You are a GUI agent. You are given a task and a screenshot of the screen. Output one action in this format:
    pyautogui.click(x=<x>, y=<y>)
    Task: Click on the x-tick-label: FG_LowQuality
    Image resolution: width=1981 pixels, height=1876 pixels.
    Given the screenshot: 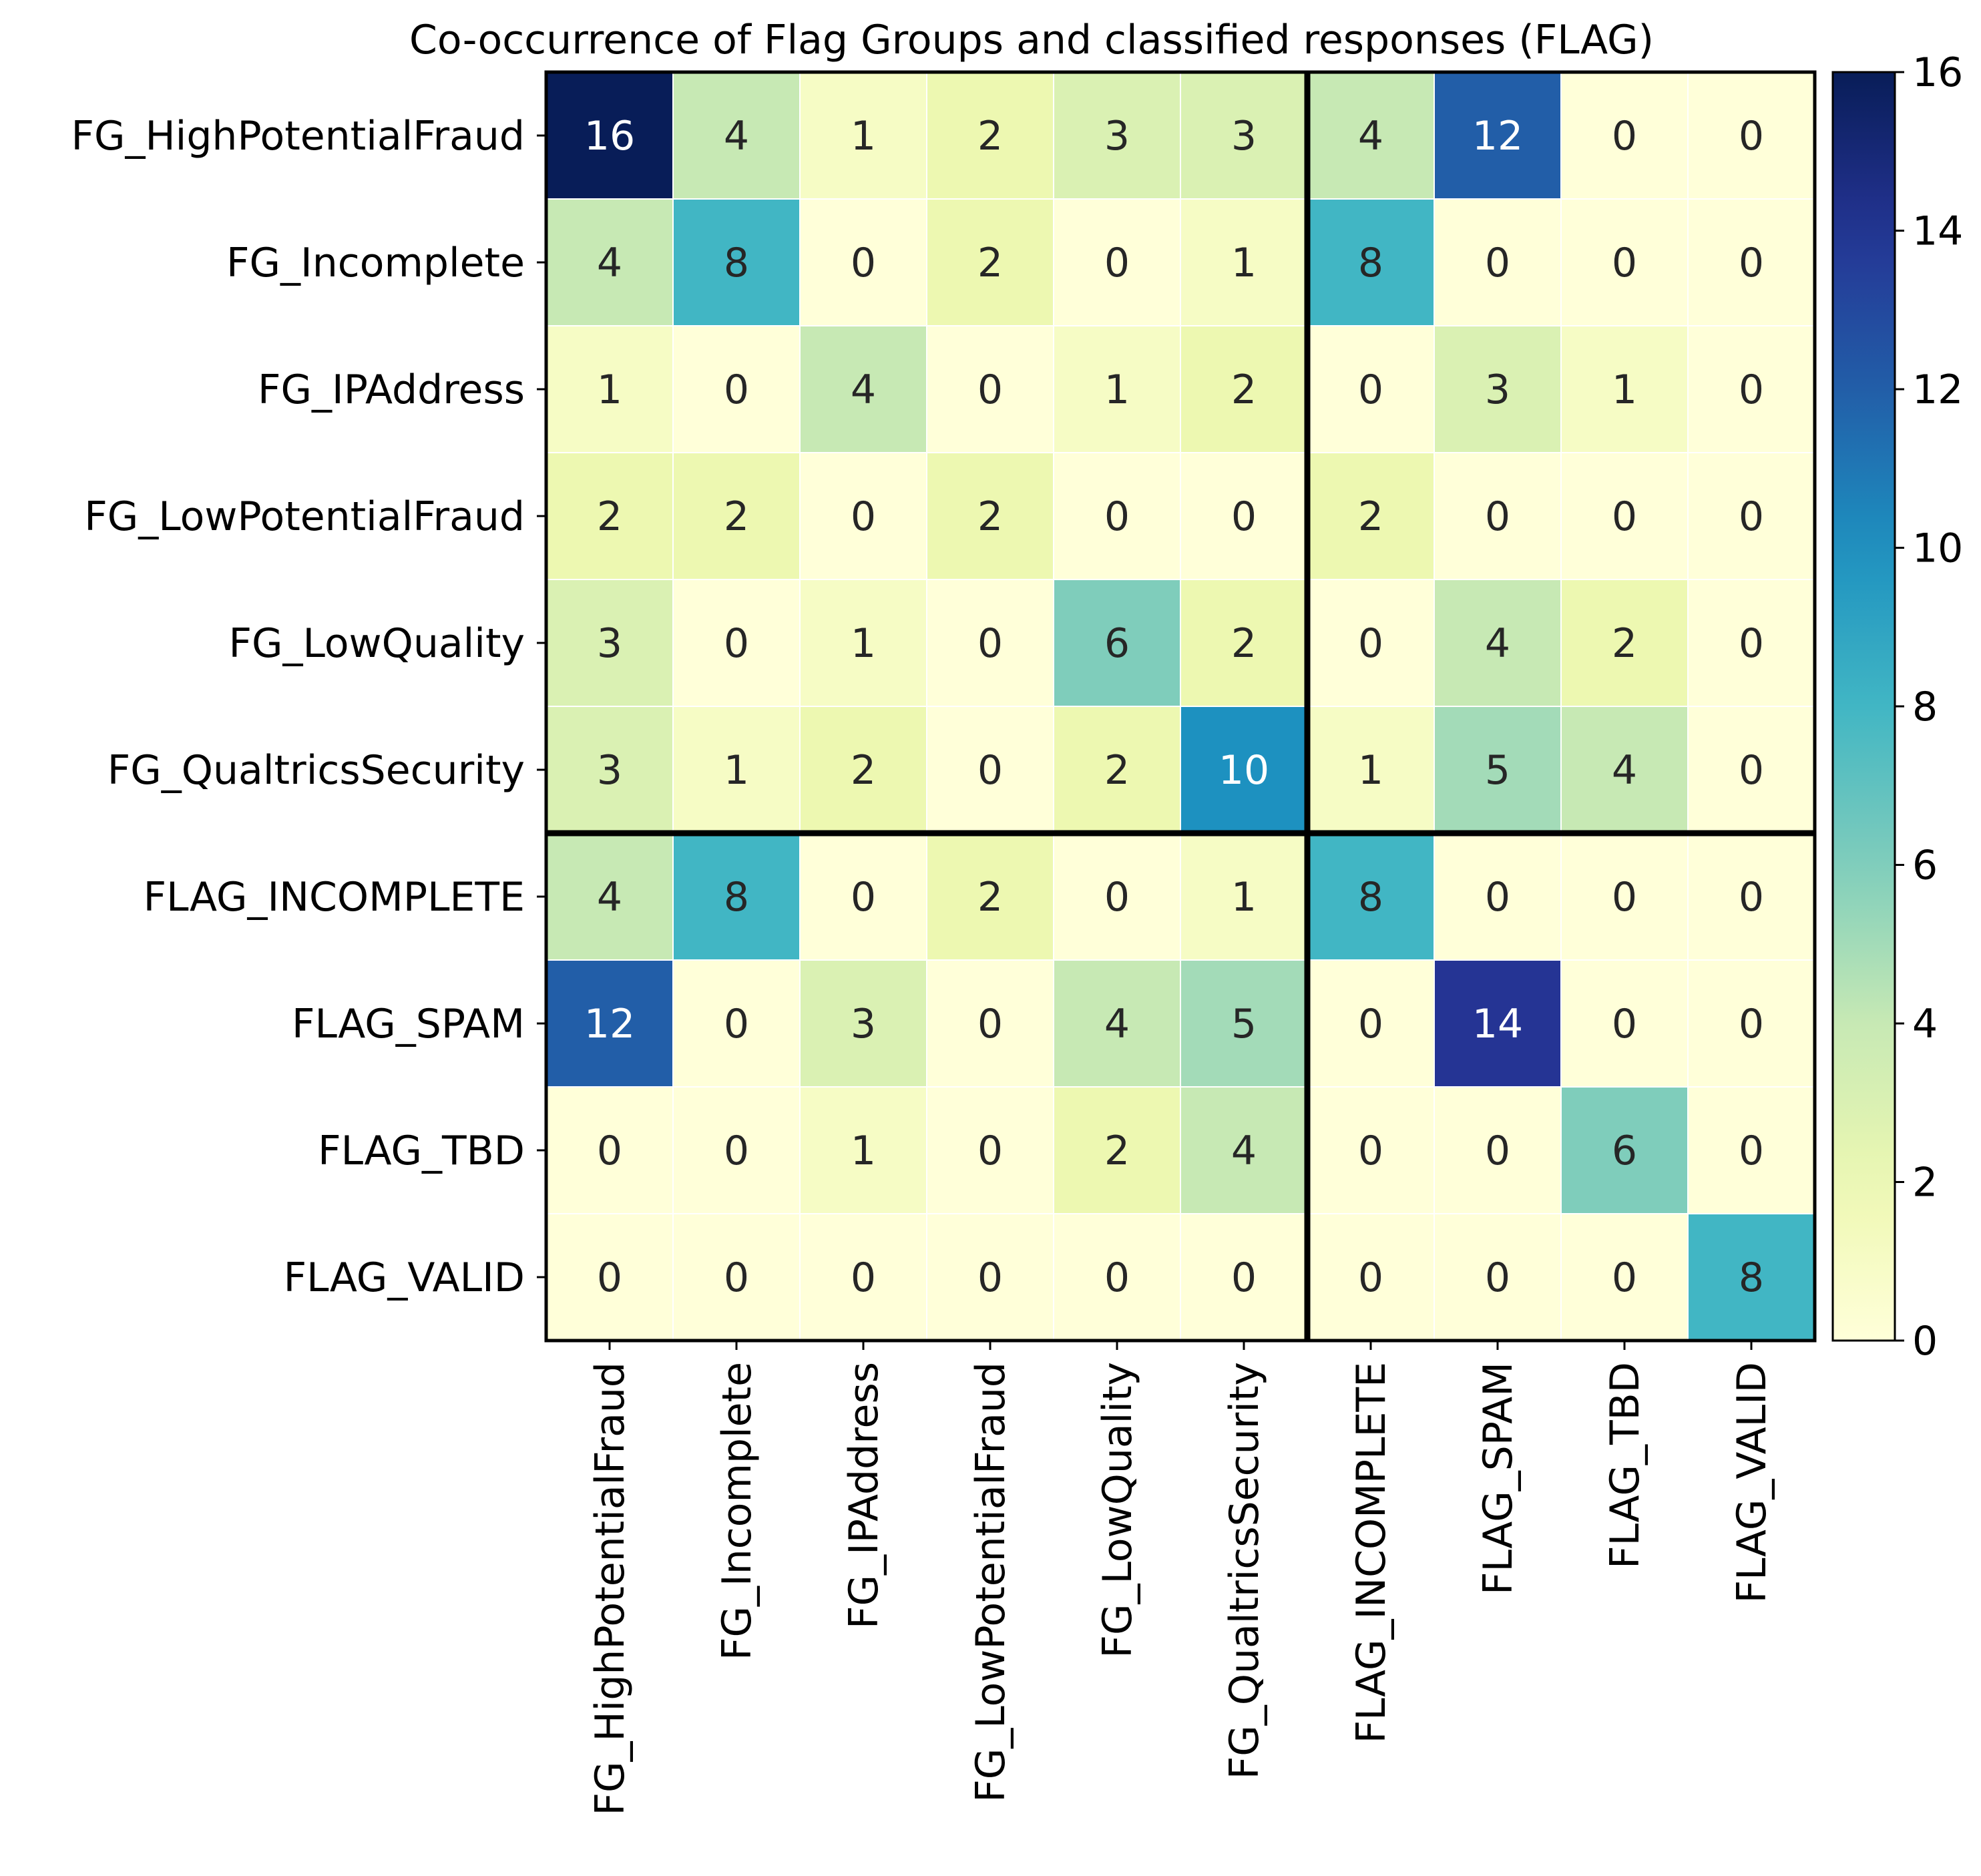 What is the action you would take?
    pyautogui.click(x=1117, y=1510)
    